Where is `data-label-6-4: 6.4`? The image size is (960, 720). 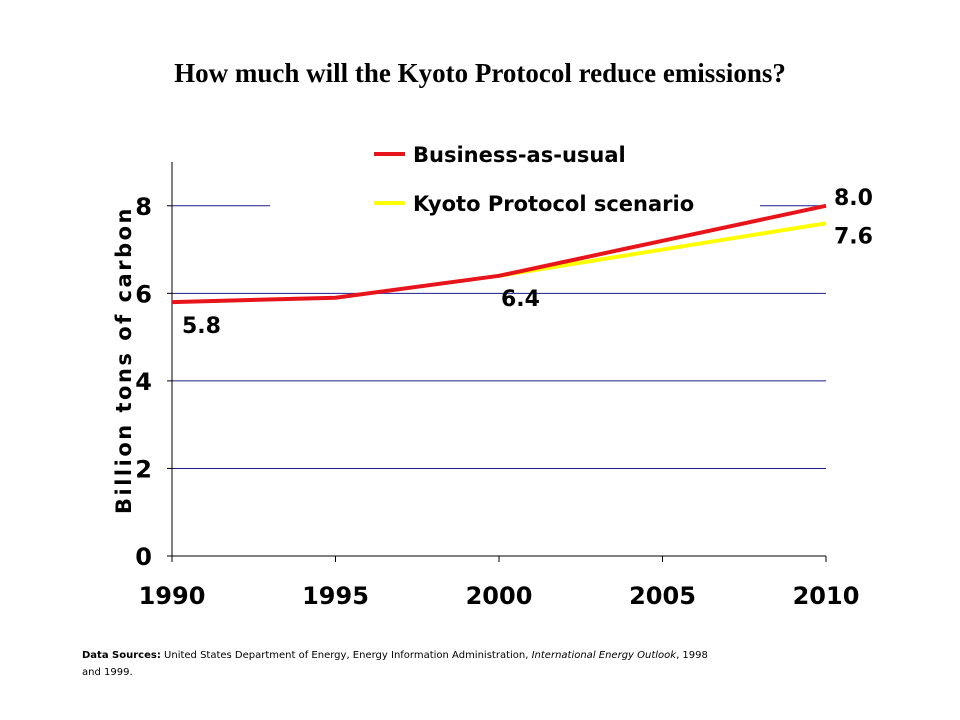 data-label-6-4: 6.4 is located at coordinates (520, 299).